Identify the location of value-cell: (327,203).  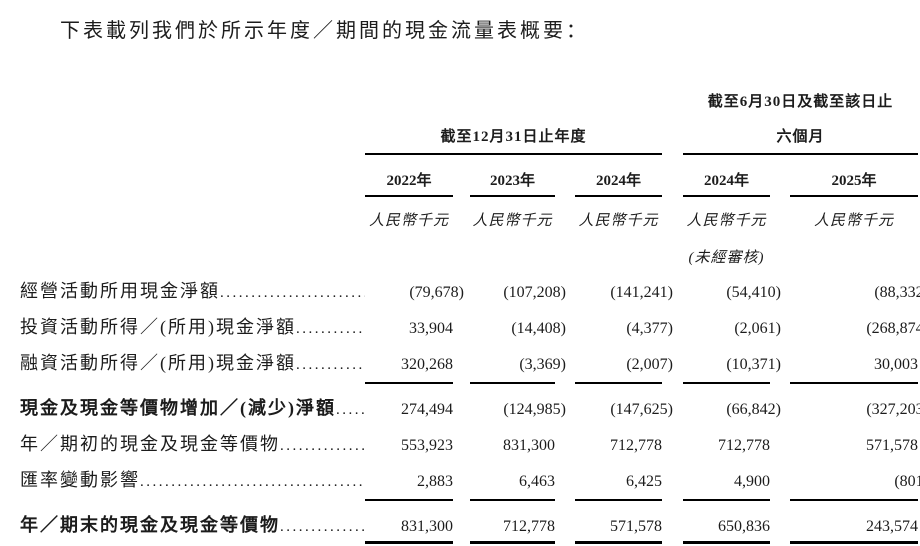
(893, 410).